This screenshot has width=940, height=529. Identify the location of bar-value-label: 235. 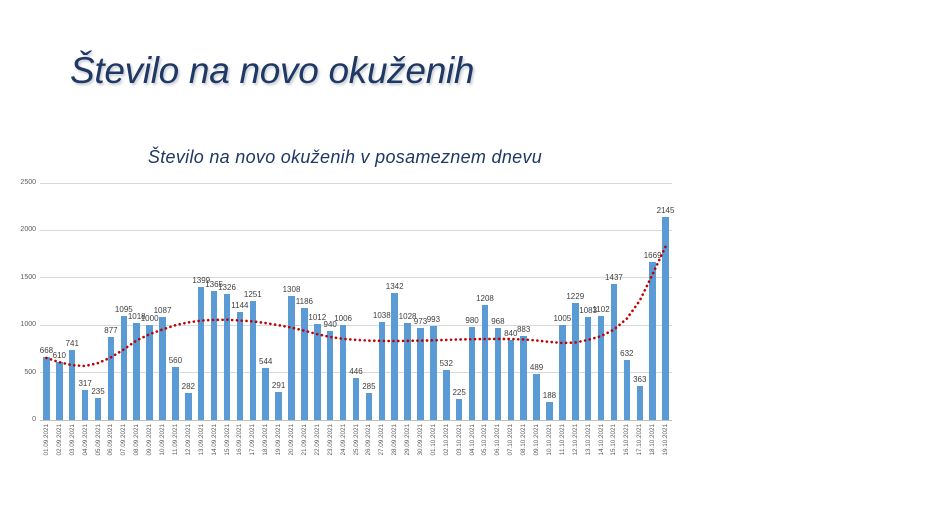
(98, 391).